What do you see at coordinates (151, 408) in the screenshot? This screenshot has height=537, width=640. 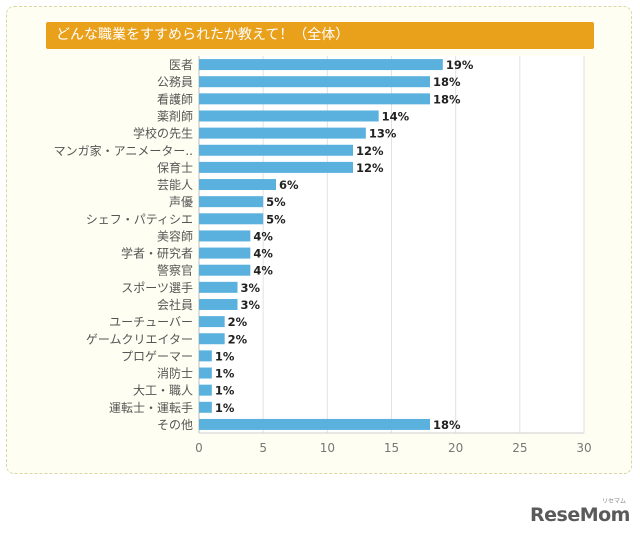 I see `category-label: 運転士・運転手` at bounding box center [151, 408].